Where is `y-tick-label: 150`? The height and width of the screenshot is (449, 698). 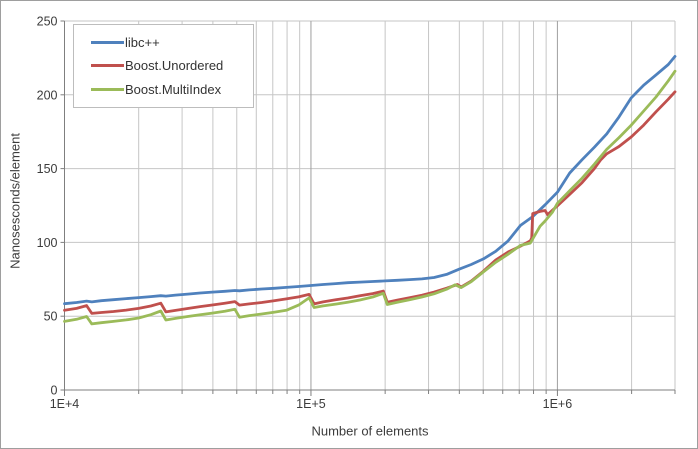
y-tick-label: 150 is located at coordinates (47, 169).